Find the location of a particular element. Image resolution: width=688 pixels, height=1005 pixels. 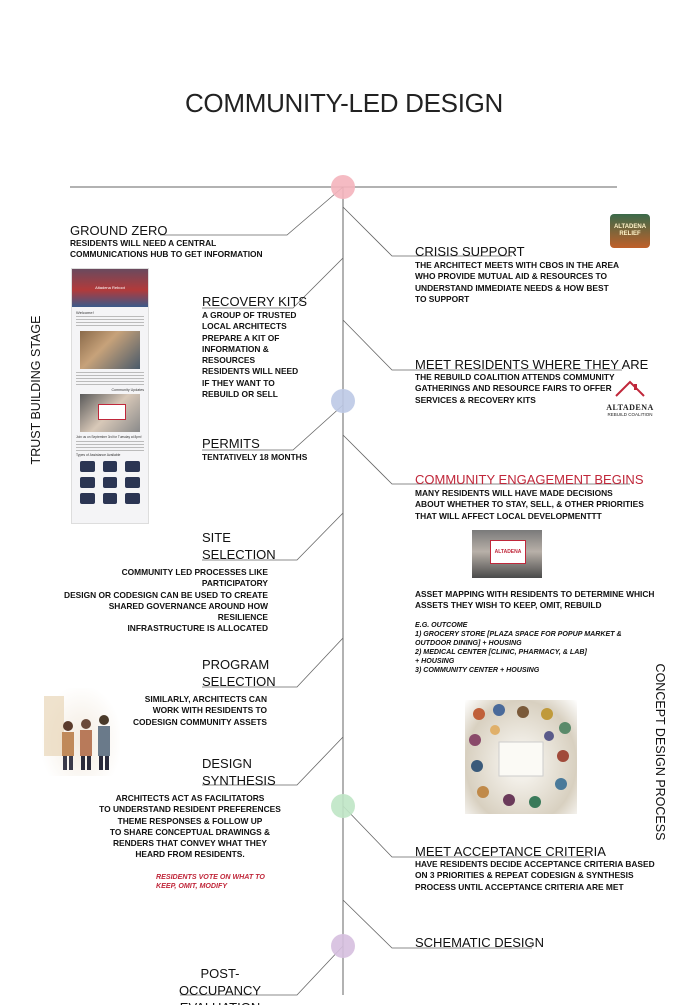

website-updates: Community Updates is located at coordinates (127, 390).